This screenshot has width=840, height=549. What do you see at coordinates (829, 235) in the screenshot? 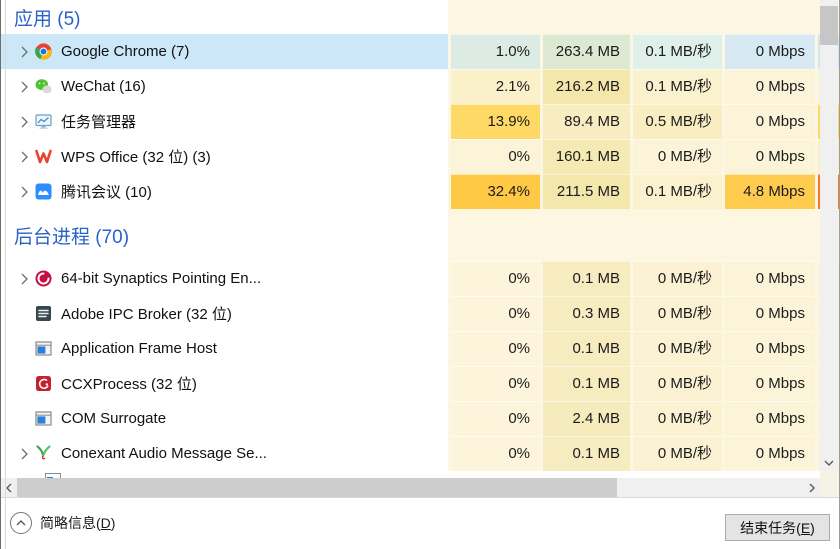
I see `vertical-scrollbar` at bounding box center [829, 235].